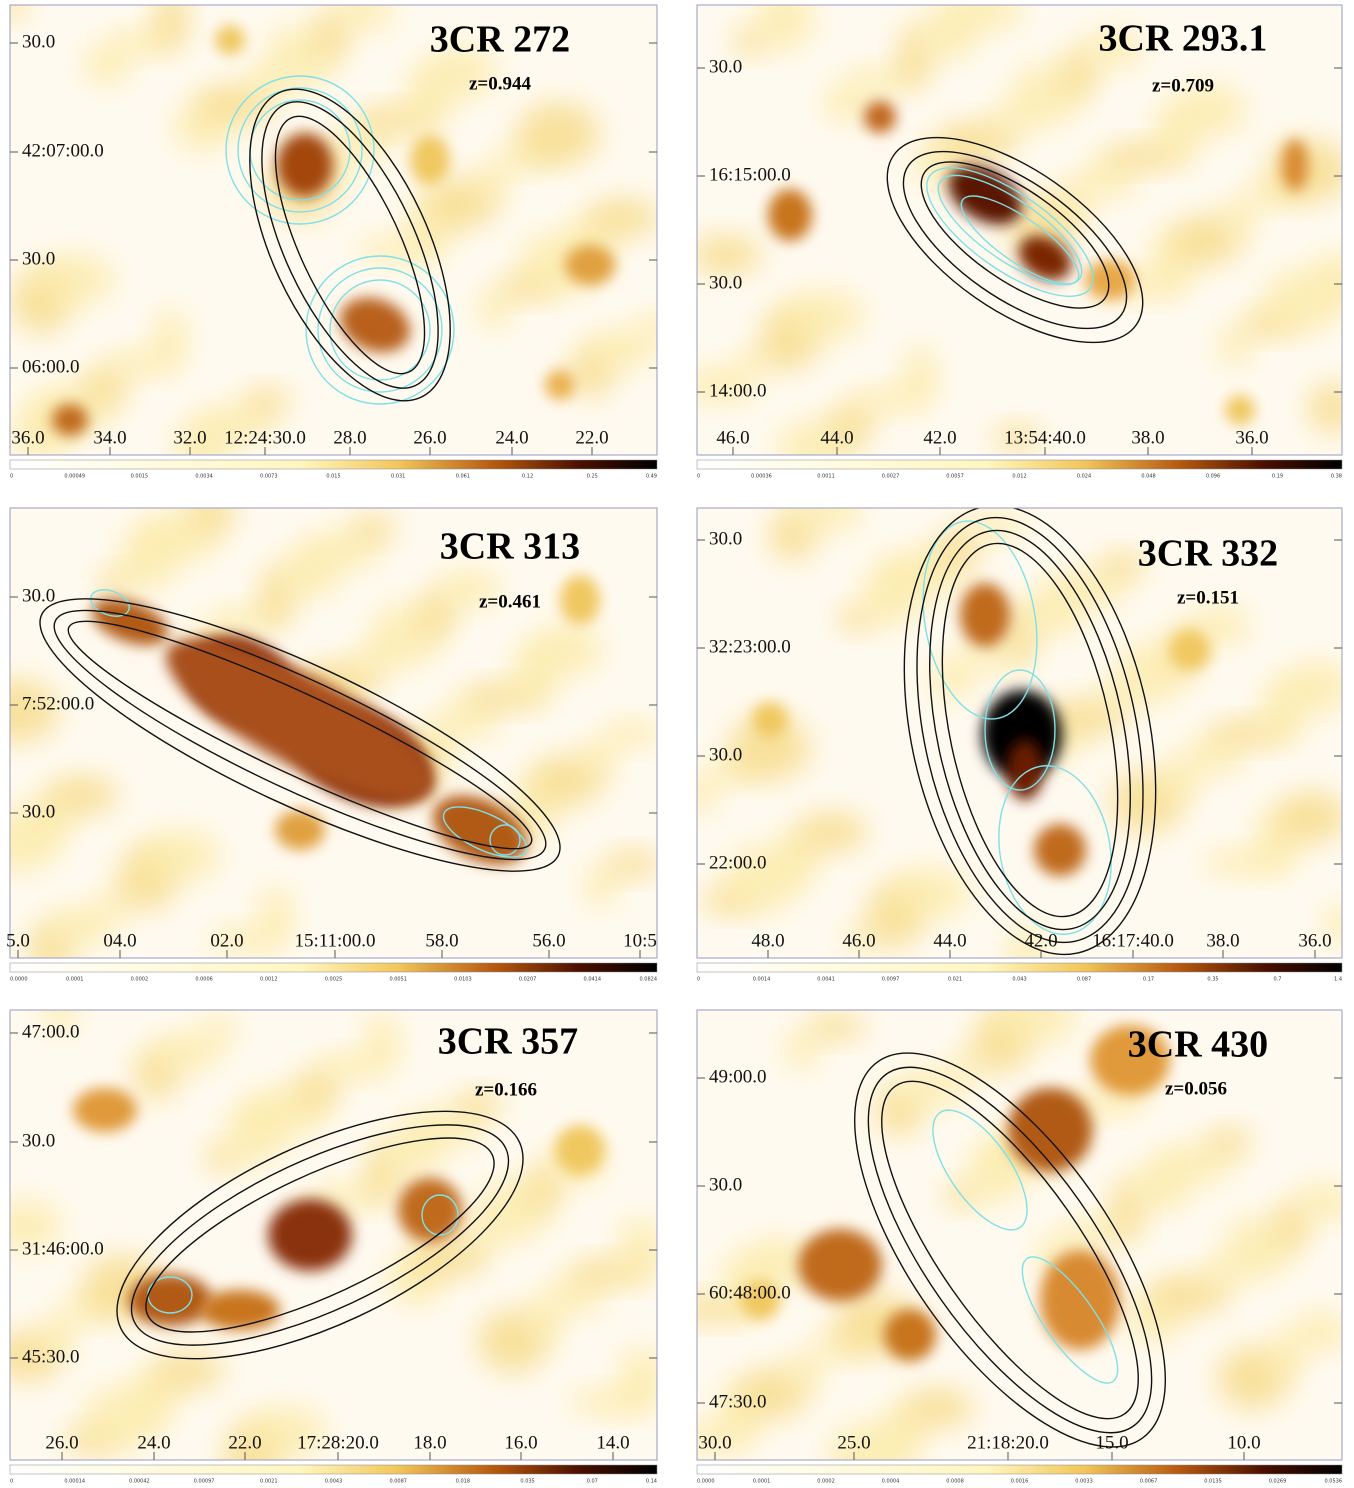 This screenshot has width=1354, height=1488. Describe the element at coordinates (548, 940) in the screenshot. I see `x-tick-label: 56.0` at that location.